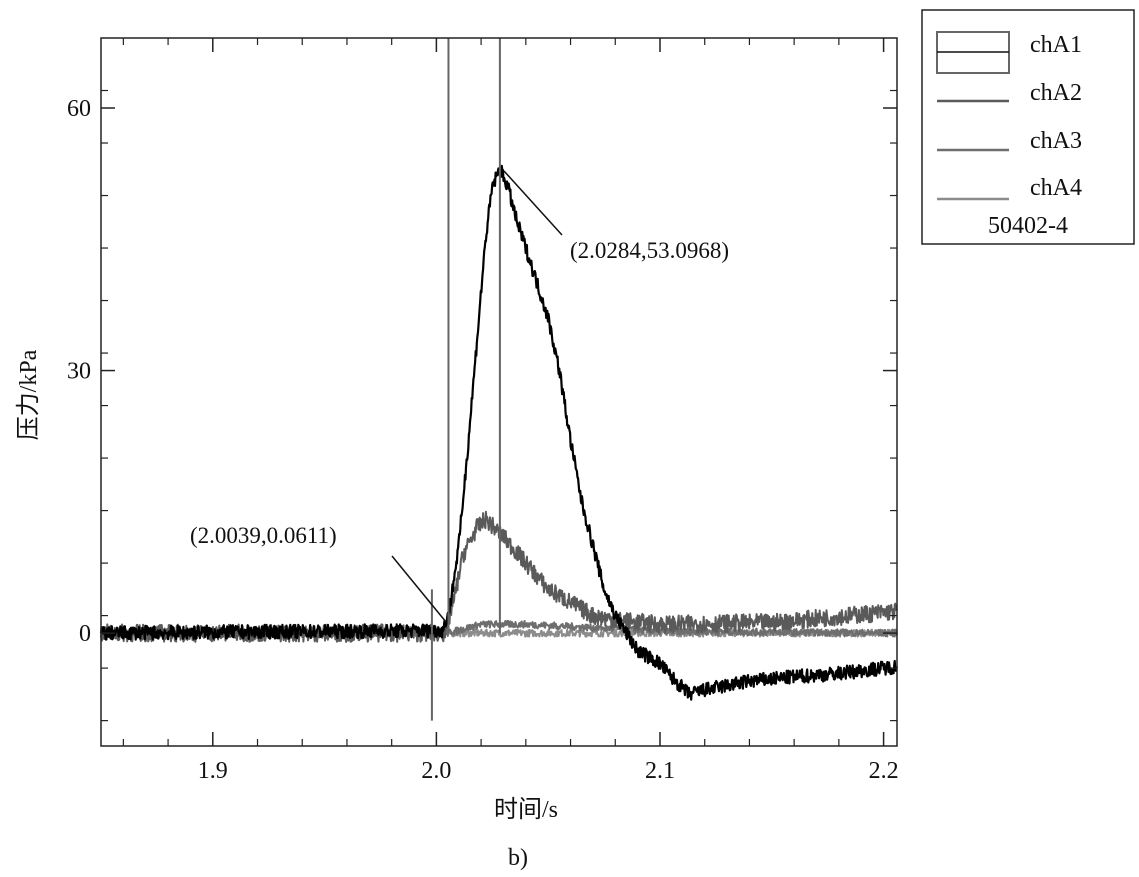 The image size is (1139, 877). Describe the element at coordinates (213, 771) in the screenshot. I see `x-tick-label: 1.9` at that location.